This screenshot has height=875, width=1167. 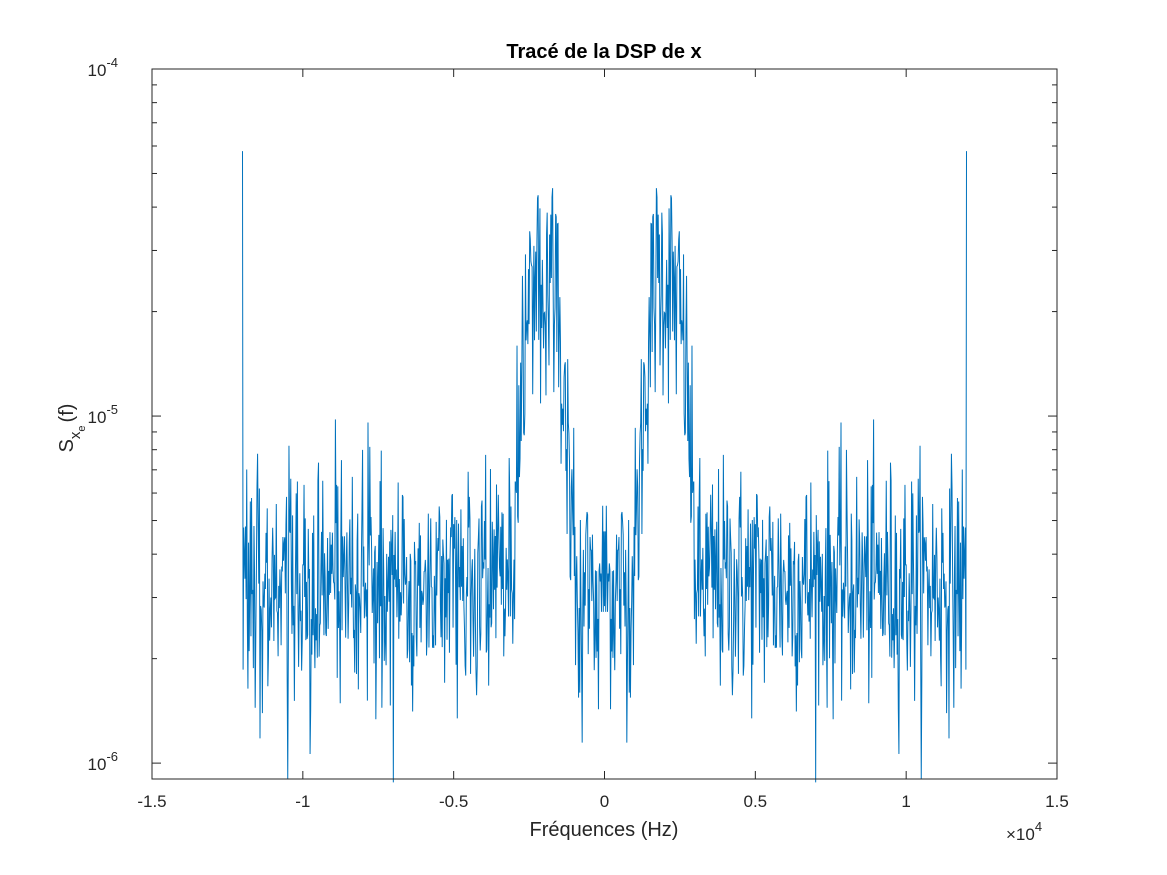 I want to click on x-tick-label: -0.5, so click(x=453, y=801).